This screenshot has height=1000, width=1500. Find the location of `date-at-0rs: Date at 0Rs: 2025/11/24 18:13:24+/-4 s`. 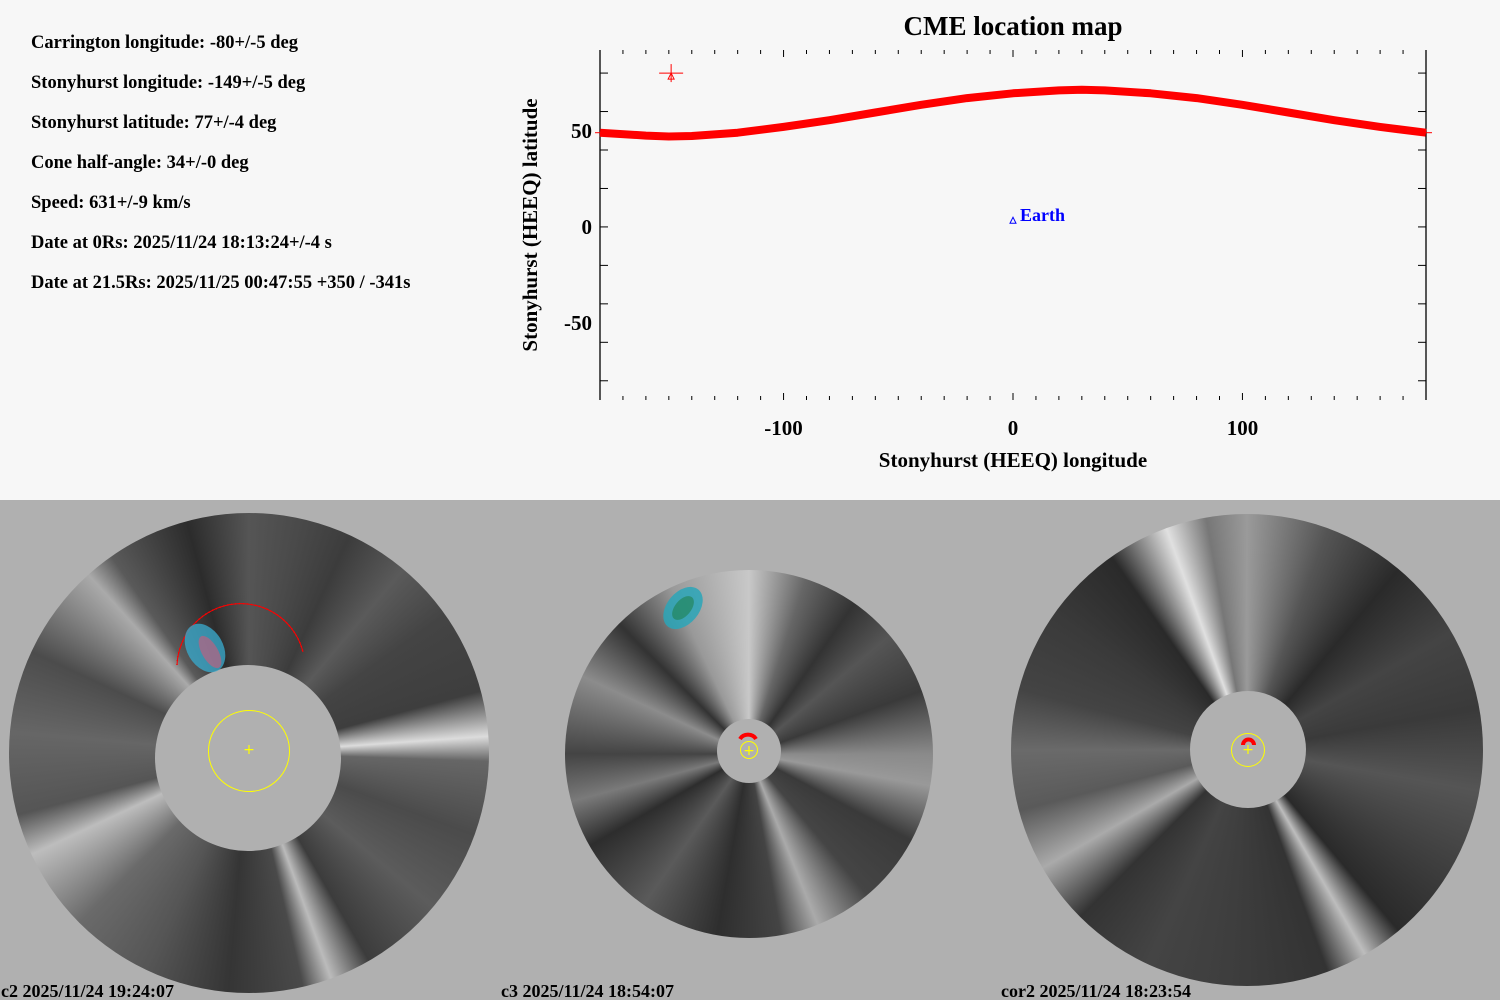

date-at-0rs: Date at 0Rs: 2025/11/24 18:13:24+/-4 s is located at coordinates (181, 243).